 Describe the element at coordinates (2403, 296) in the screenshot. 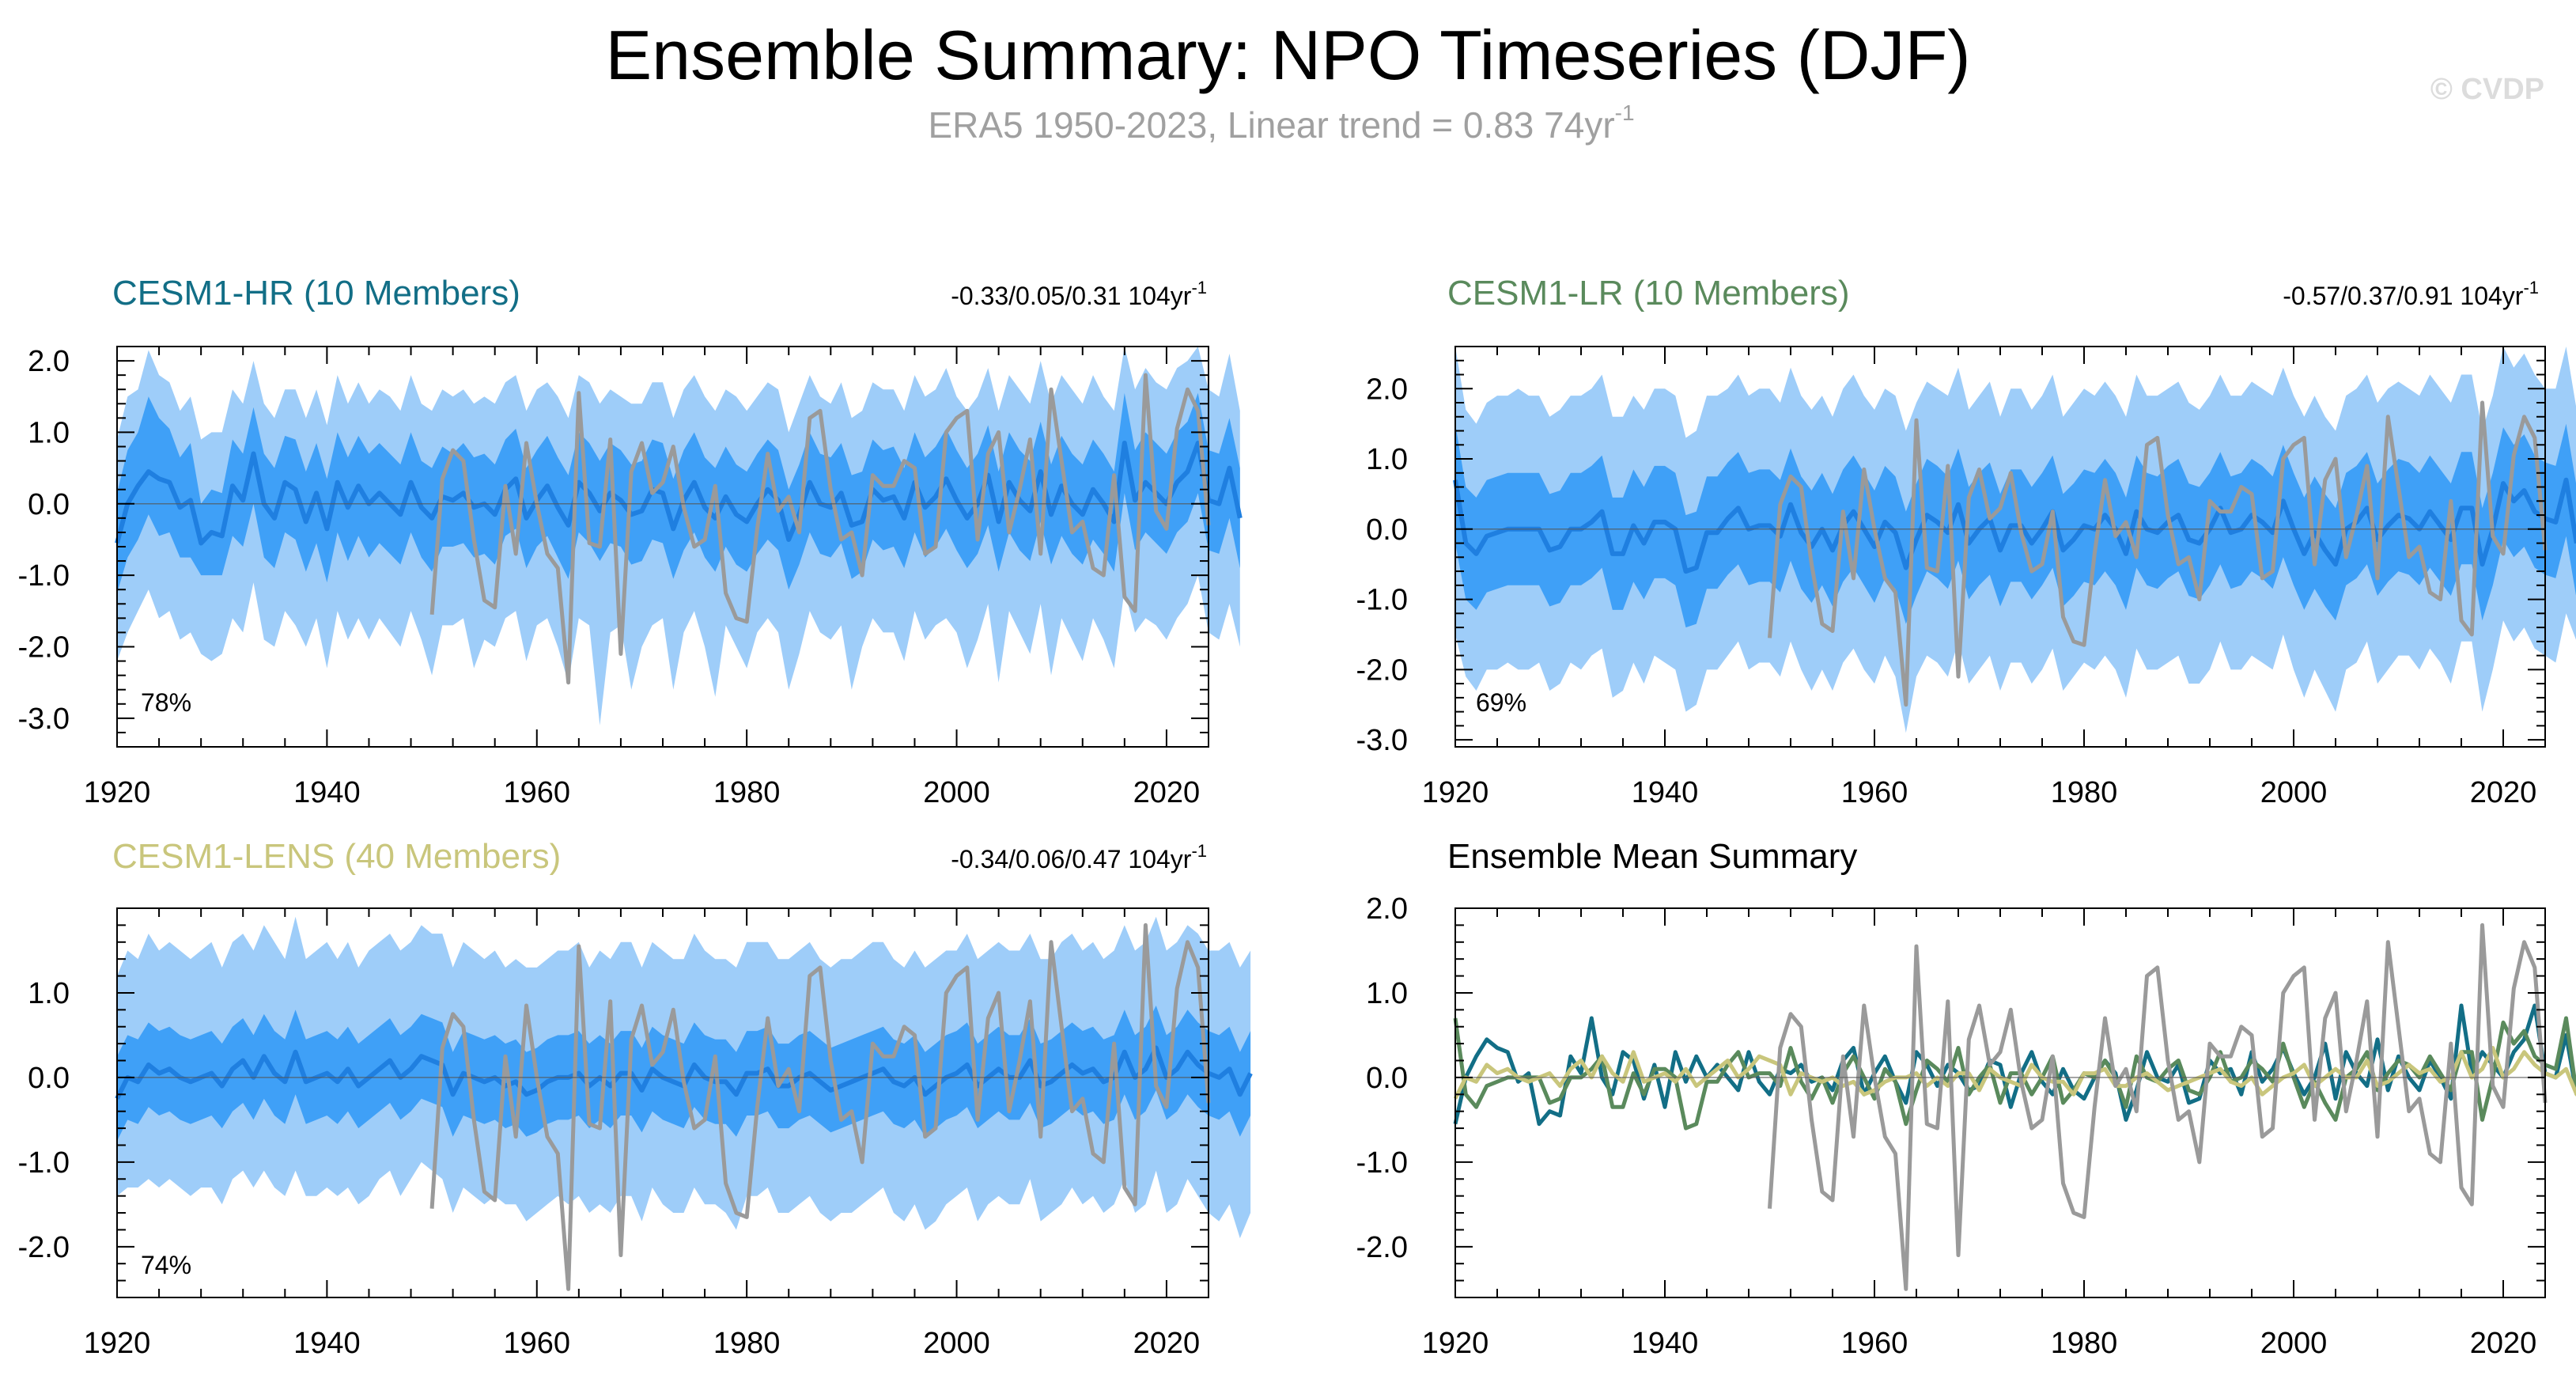

I see `stats-text: -0.57/0.37/0.91 104yr` at that location.